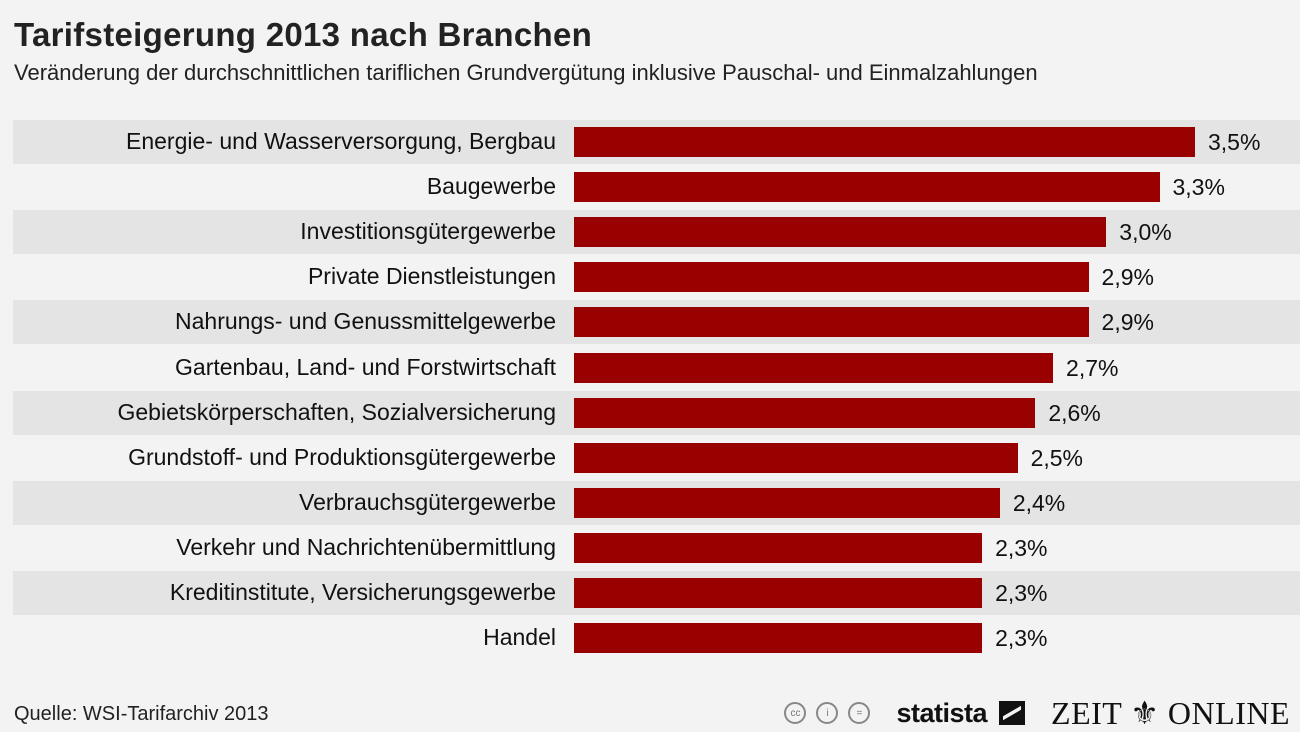 The width and height of the screenshot is (1300, 732). I want to click on chart-title: Tarifsteigerung 2013 nach Branchen, so click(303, 34).